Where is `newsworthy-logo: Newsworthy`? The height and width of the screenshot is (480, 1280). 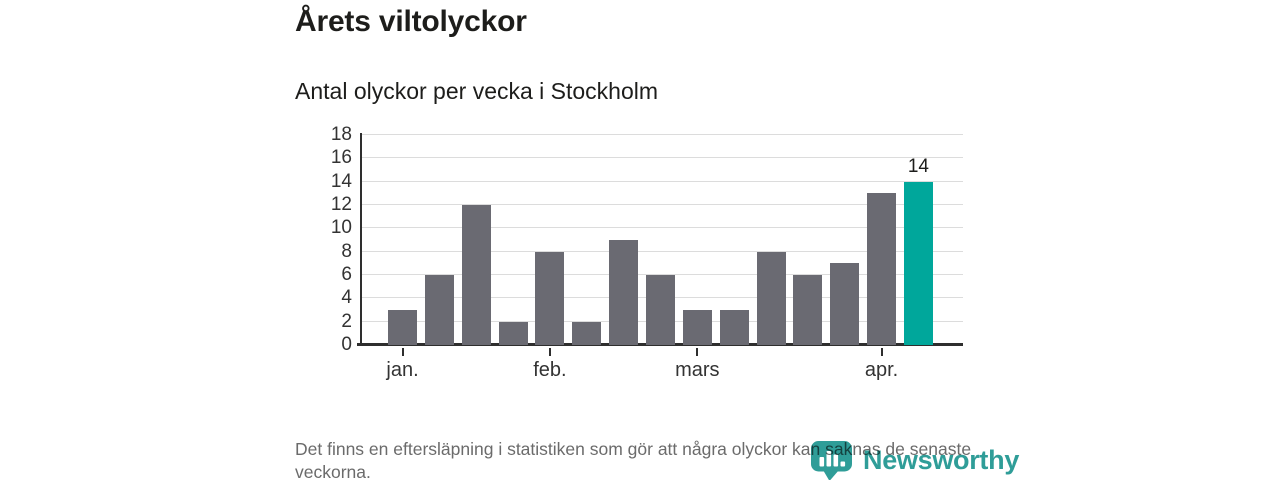 newsworthy-logo: Newsworthy is located at coordinates (914, 460).